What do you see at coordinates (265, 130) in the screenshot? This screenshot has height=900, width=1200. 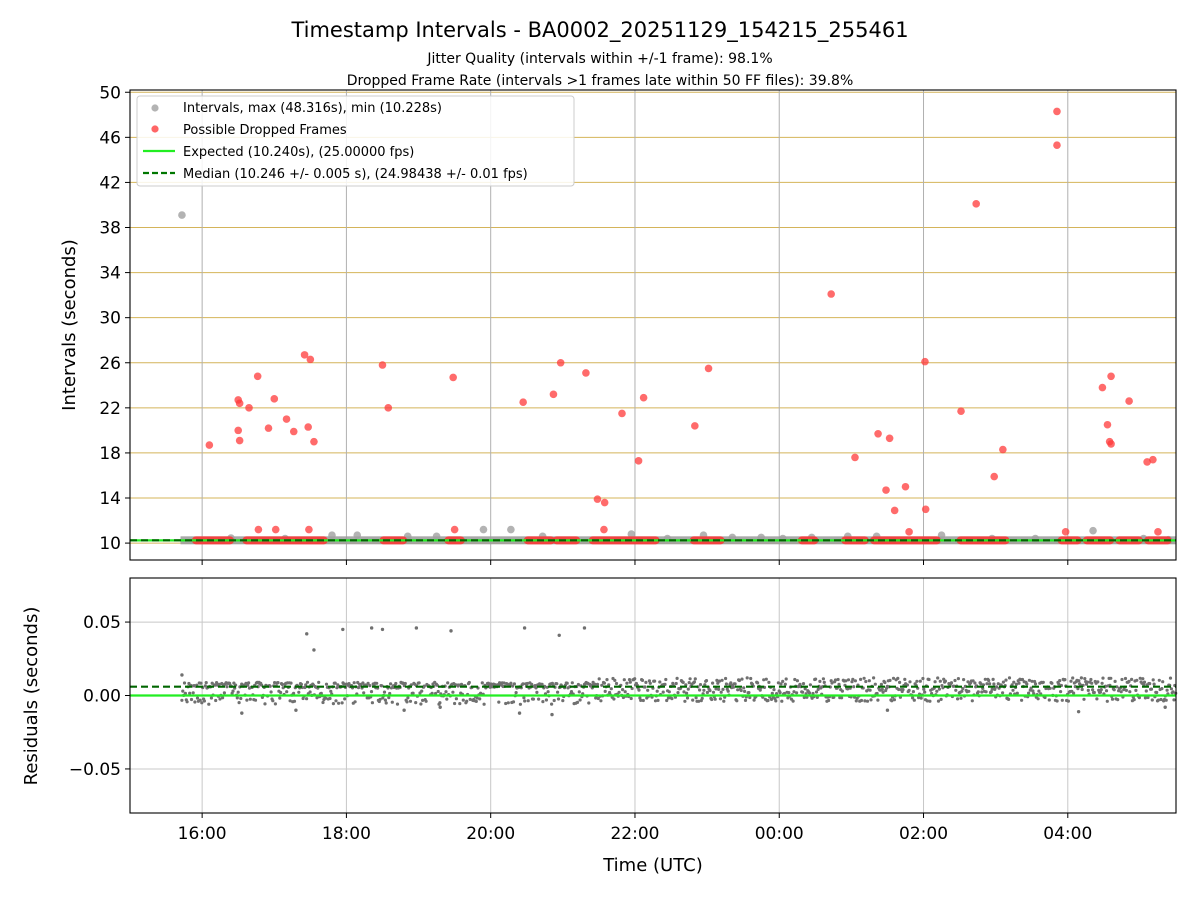 I see `legend-label-dropped: Possible Dropped Frames` at bounding box center [265, 130].